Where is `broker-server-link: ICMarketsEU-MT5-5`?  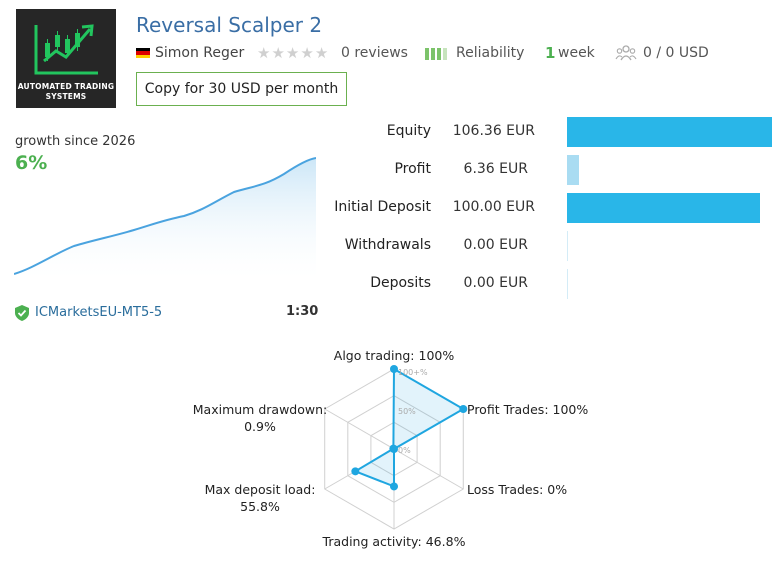
broker-server-link: ICMarketsEU-MT5-5 is located at coordinates (99, 312).